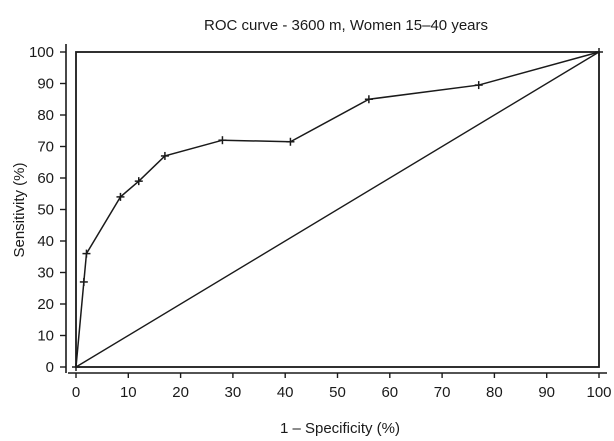 This screenshot has width=614, height=441. What do you see at coordinates (389, 392) in the screenshot?
I see `x-tick-label: 60` at bounding box center [389, 392].